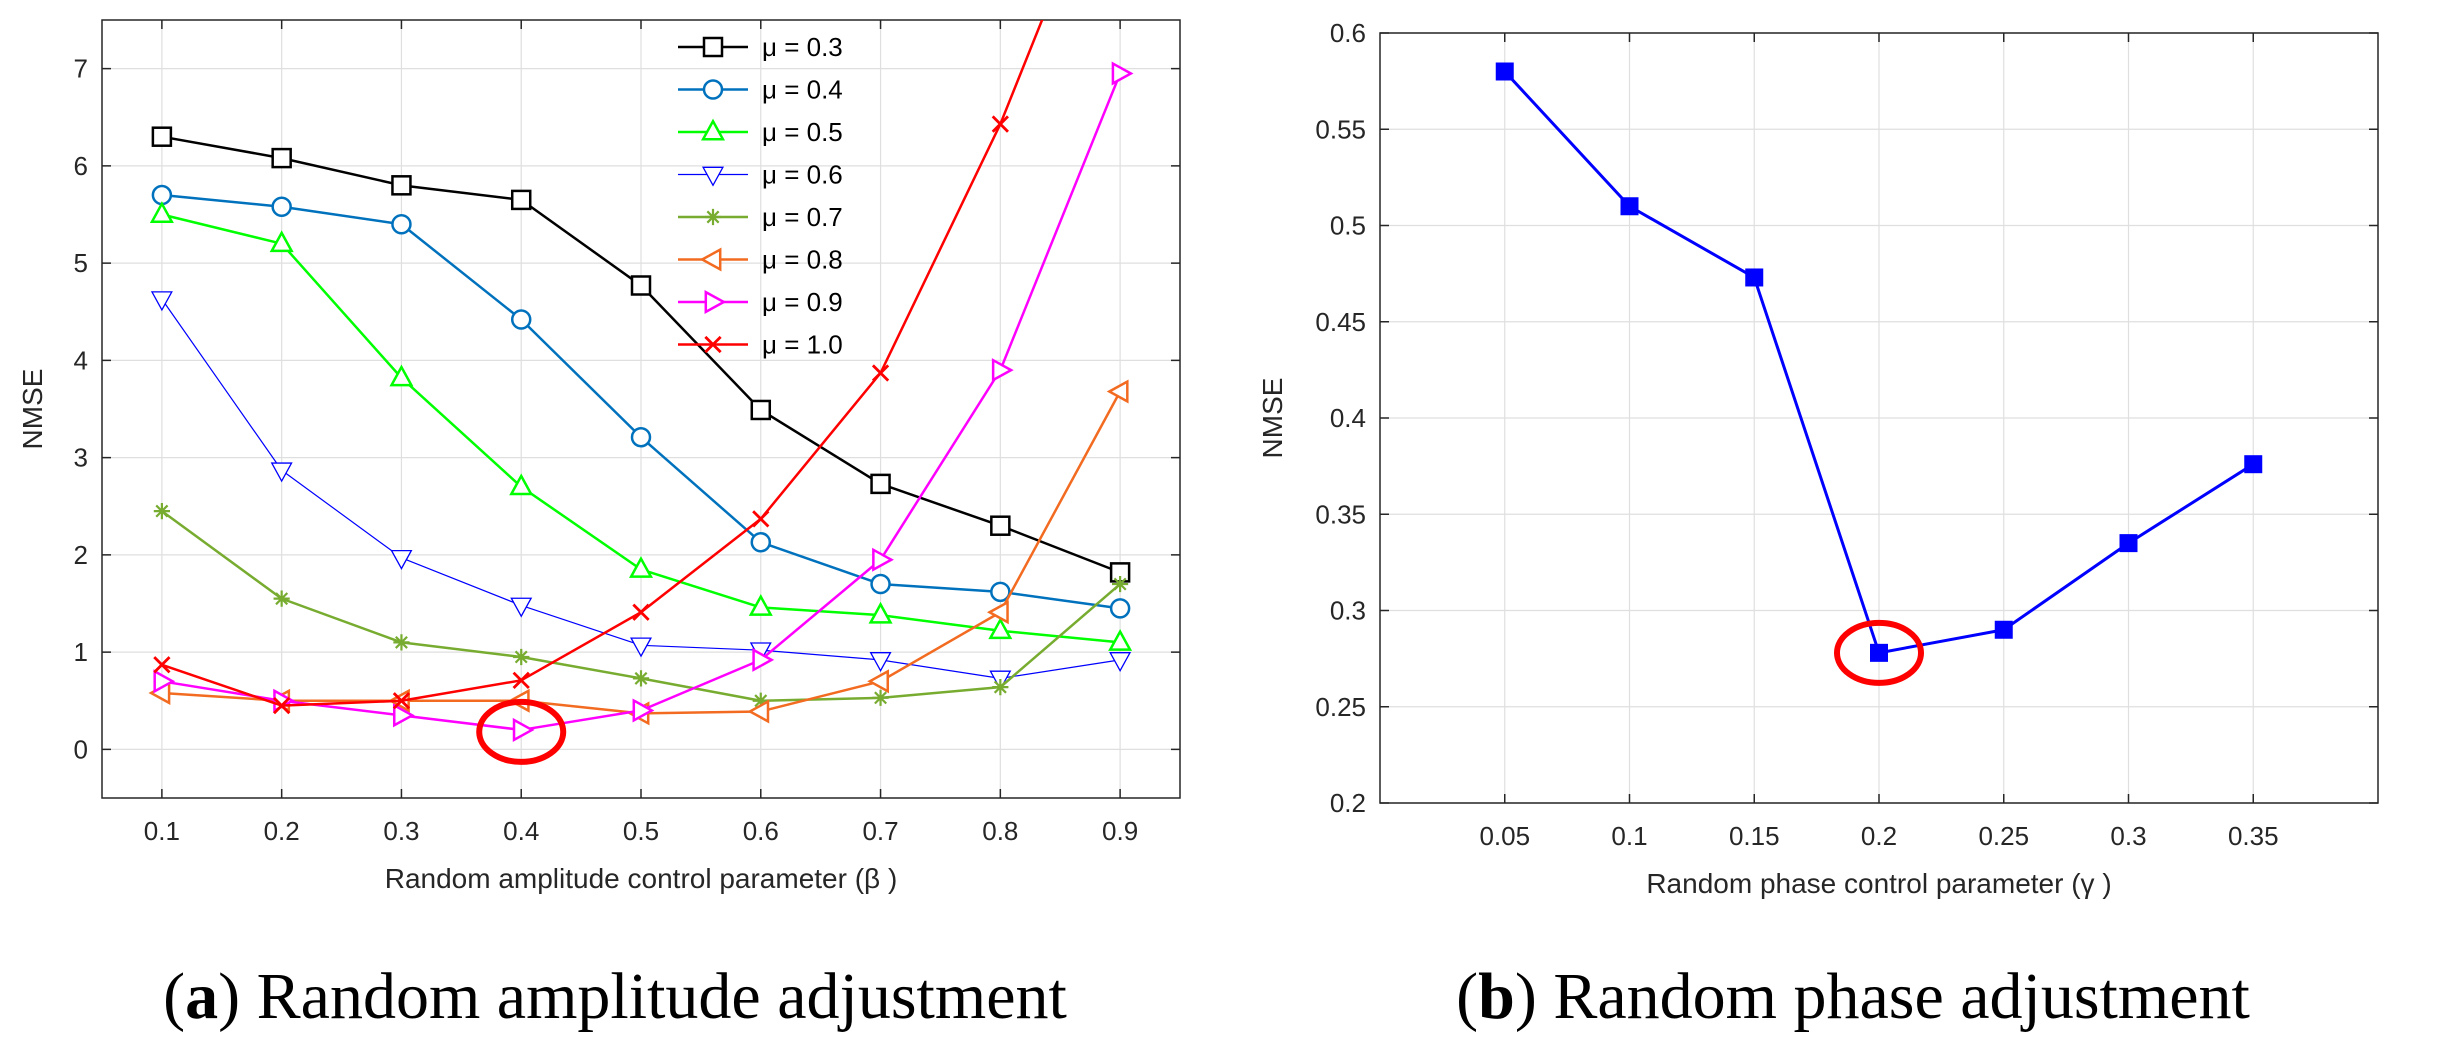 This screenshot has height=1052, width=2448. Describe the element at coordinates (521, 831) in the screenshot. I see `x-tick-label: 0.4` at that location.